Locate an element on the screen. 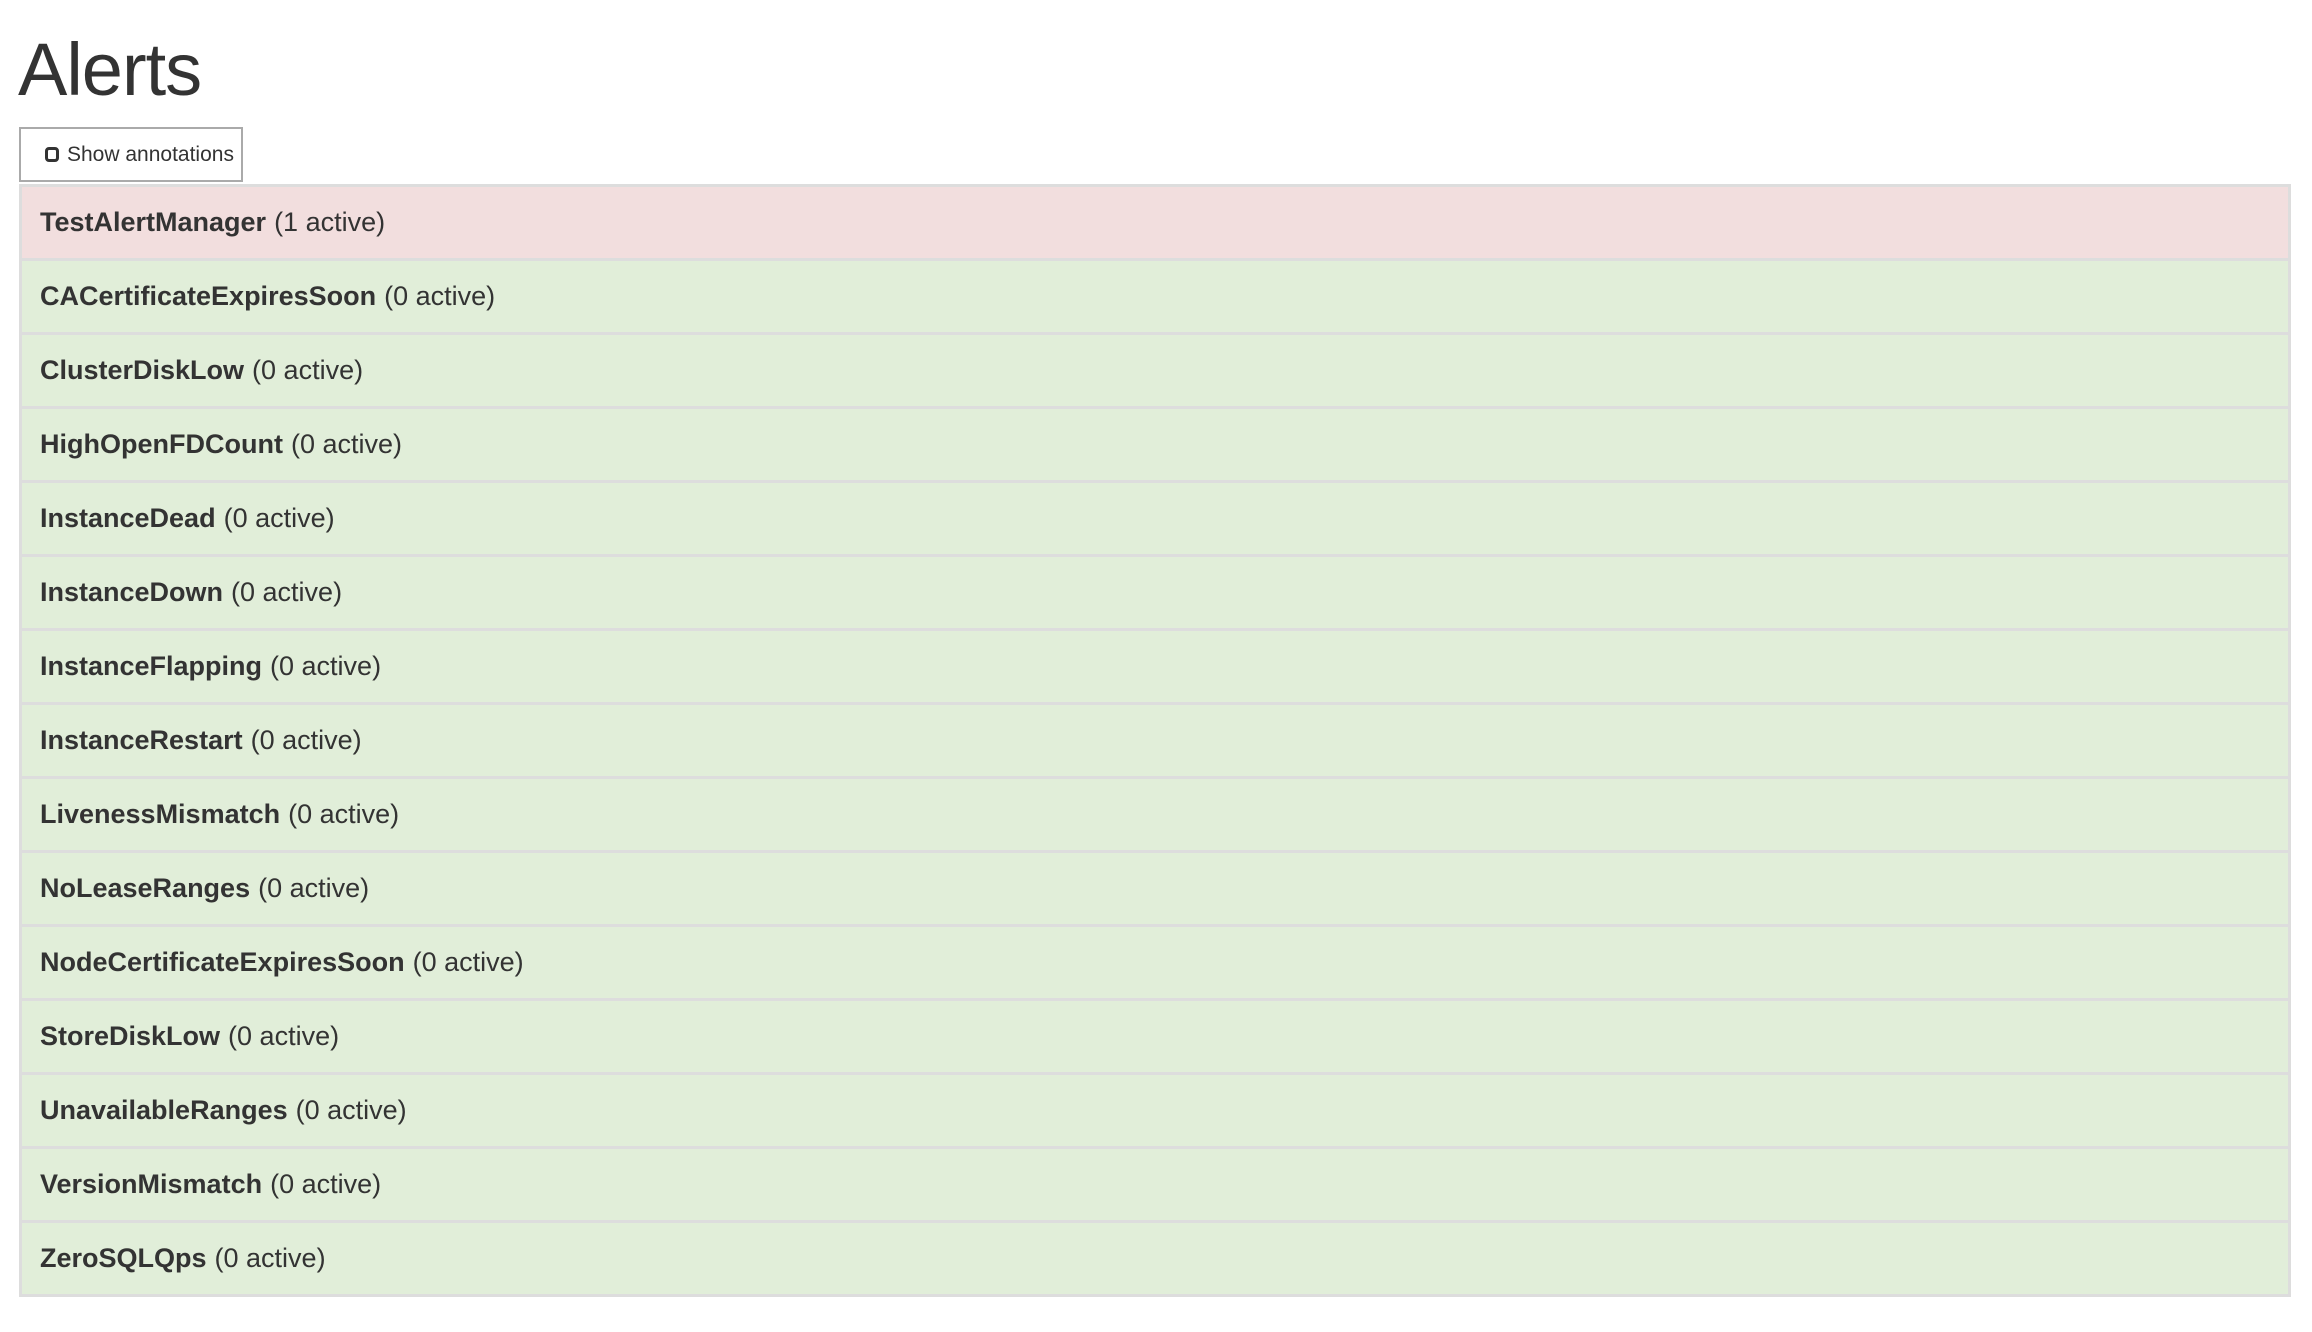  alert-name: InstanceDown is located at coordinates (132, 592).